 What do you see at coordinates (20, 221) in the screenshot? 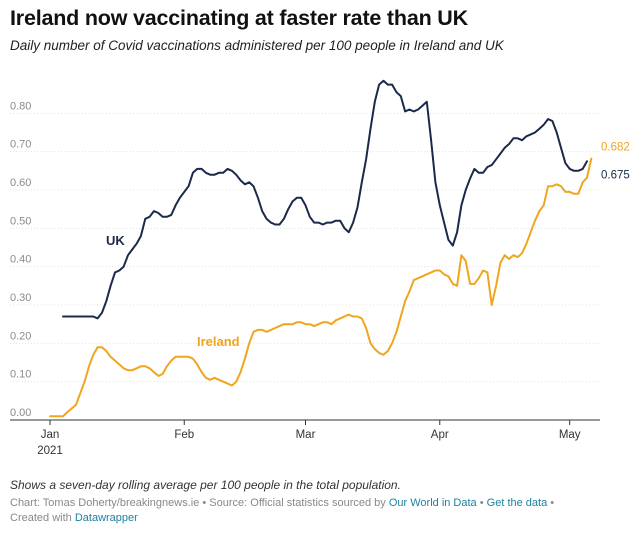
I see `y-tick-label: 0.50` at bounding box center [20, 221].